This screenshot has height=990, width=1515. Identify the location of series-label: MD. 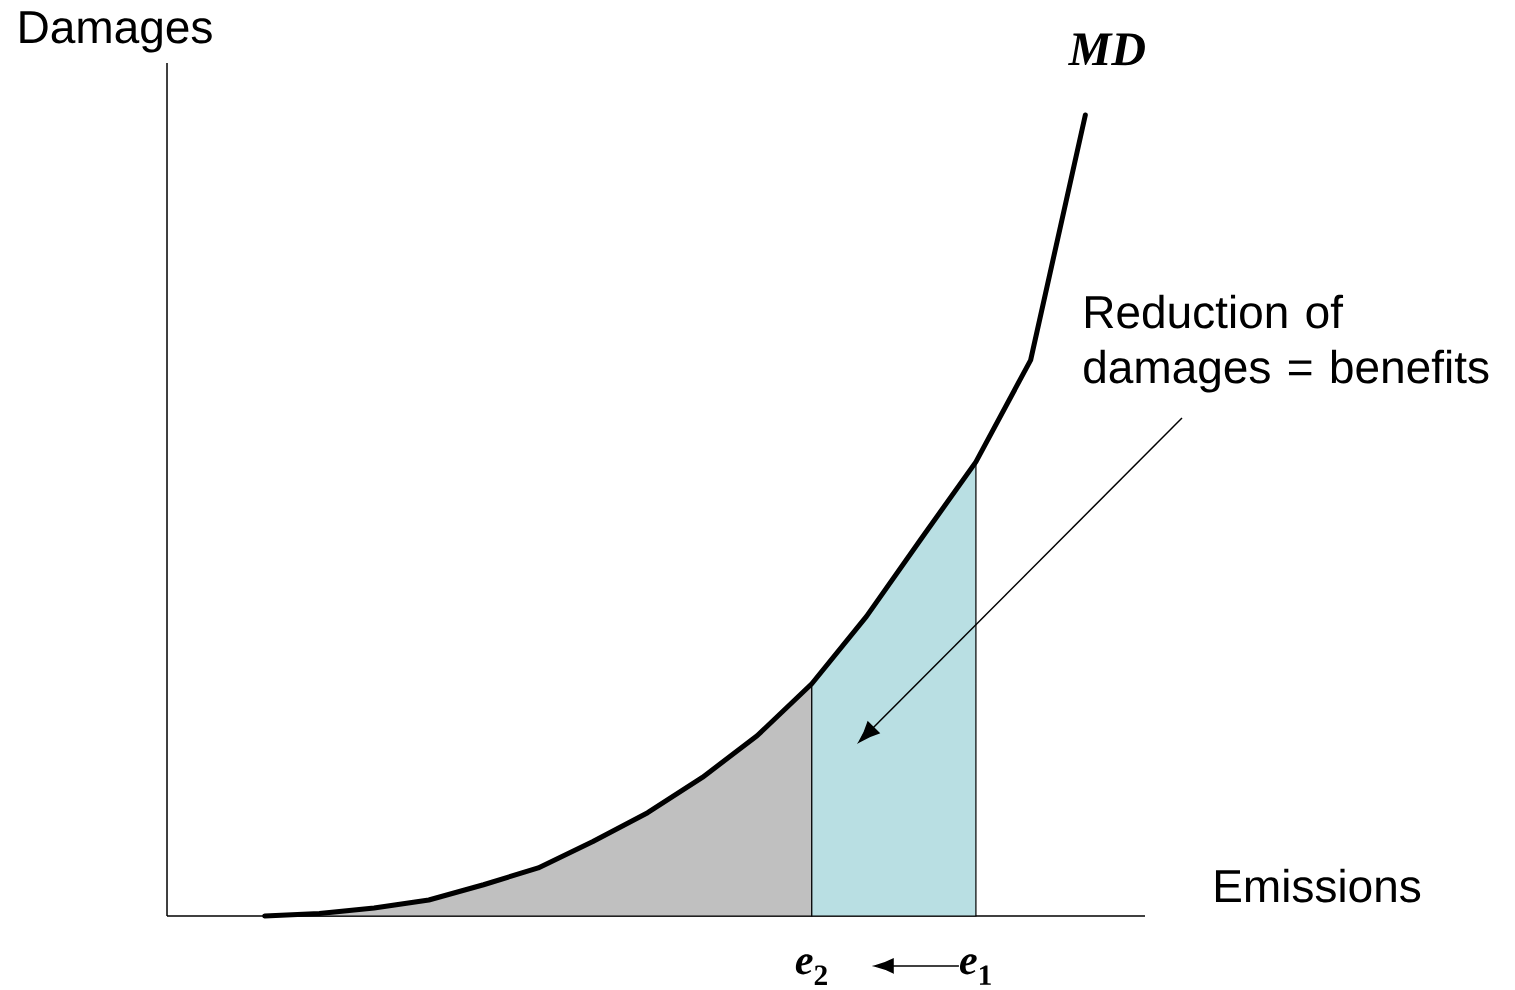
(1106, 49).